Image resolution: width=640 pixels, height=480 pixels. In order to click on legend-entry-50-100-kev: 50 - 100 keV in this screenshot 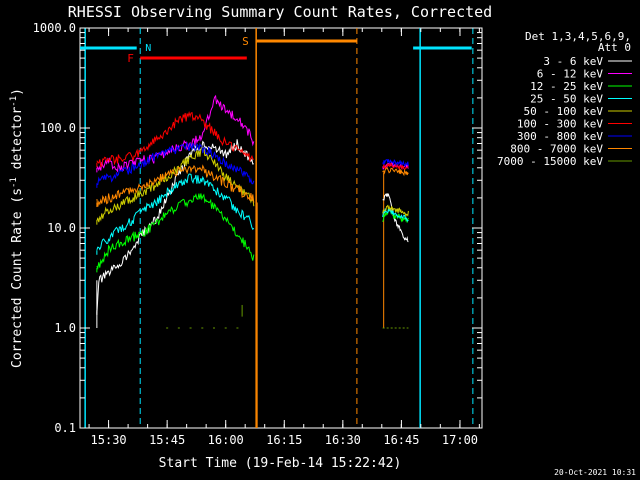, I will do `click(564, 111)`.